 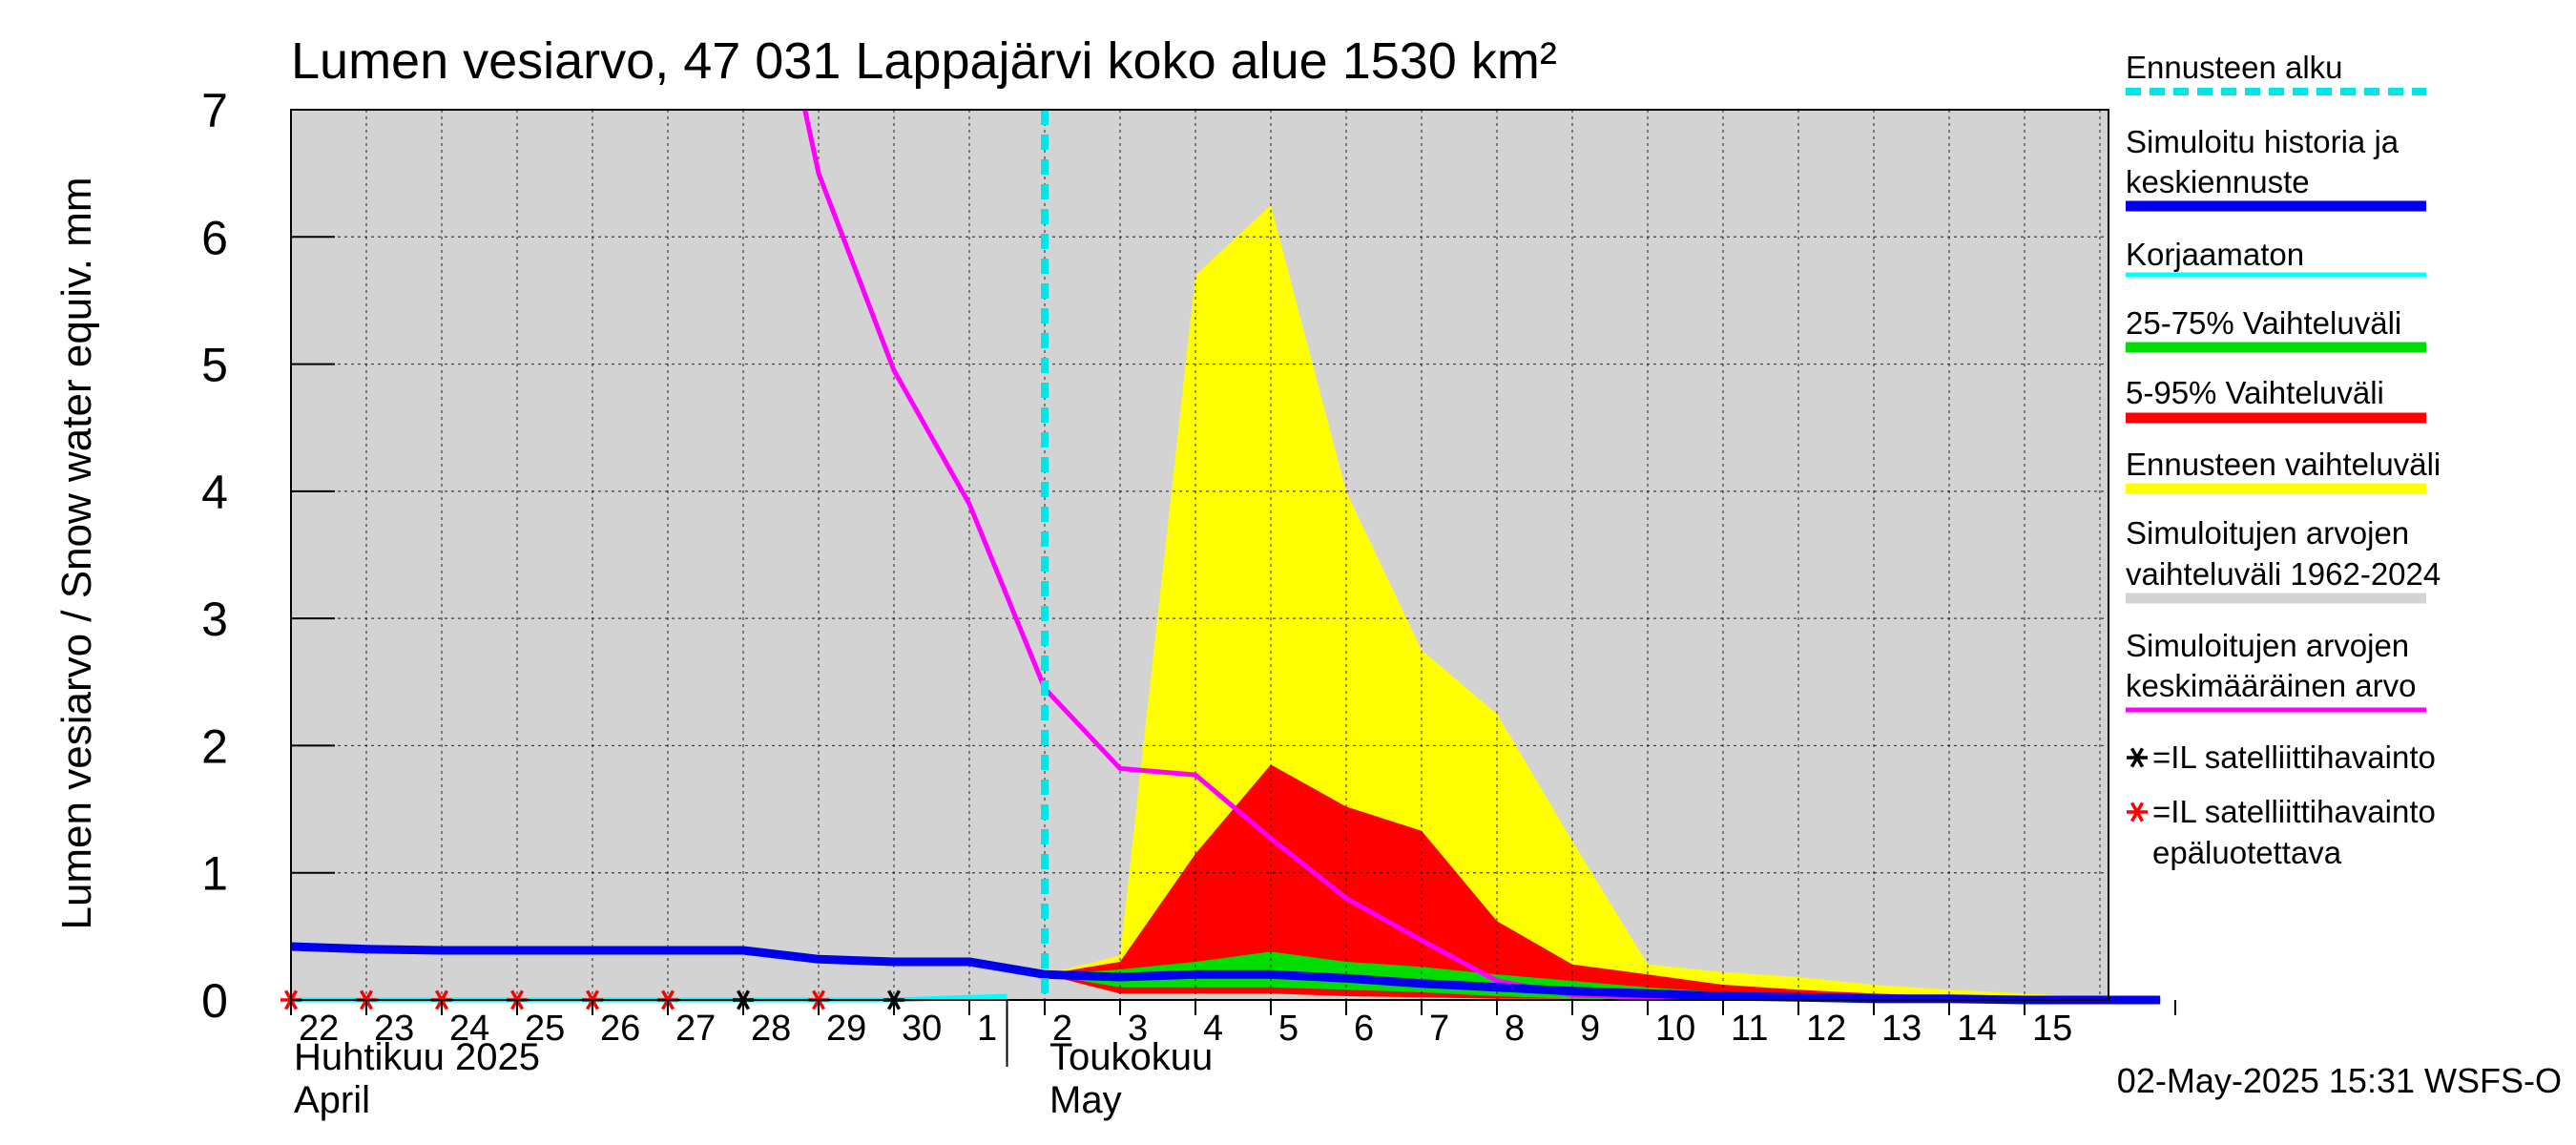 What do you see at coordinates (2255, 392) in the screenshot?
I see `legend-label: 5-95% Vaihteluväli` at bounding box center [2255, 392].